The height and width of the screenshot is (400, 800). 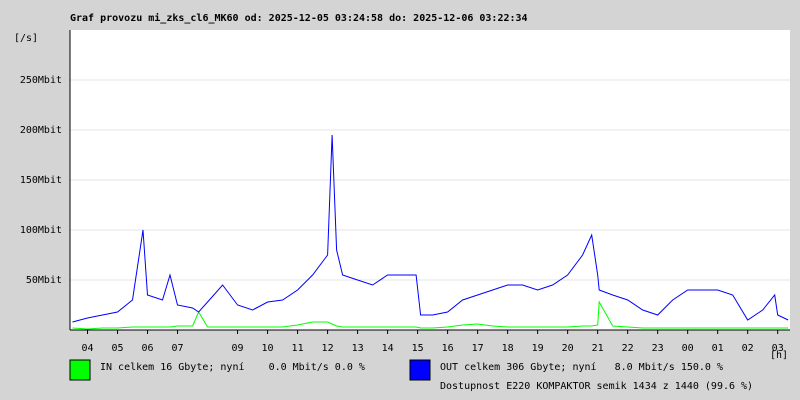 I want to click on x-tick-label: 23, so click(x=658, y=348).